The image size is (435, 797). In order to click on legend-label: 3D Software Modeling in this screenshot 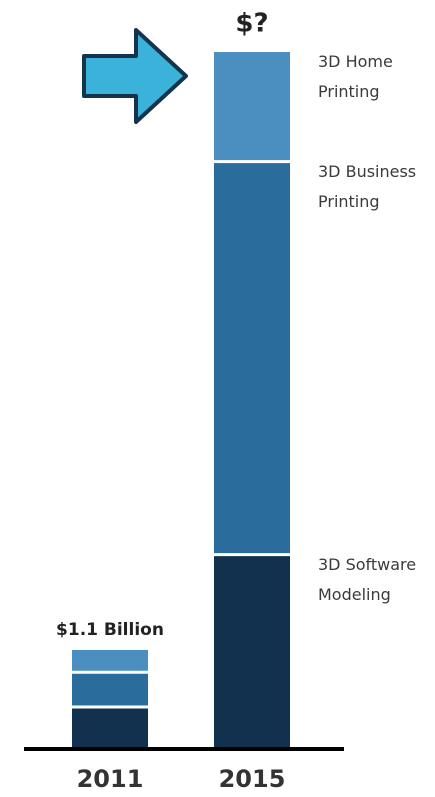, I will do `click(367, 579)`.